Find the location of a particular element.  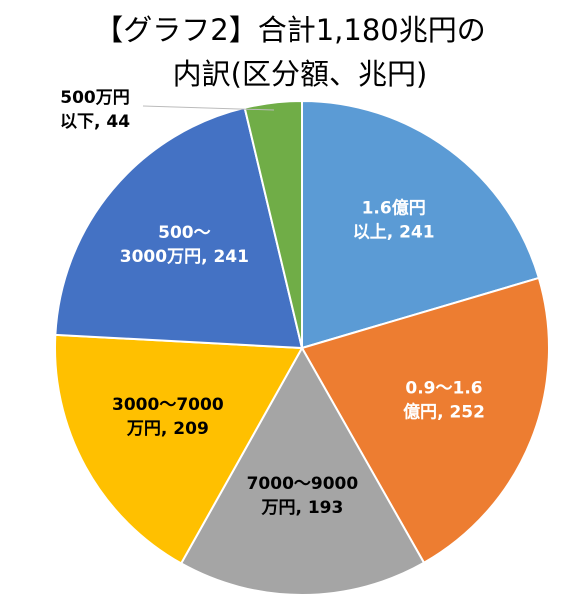

category-label: 以下 is located at coordinates (77, 122).